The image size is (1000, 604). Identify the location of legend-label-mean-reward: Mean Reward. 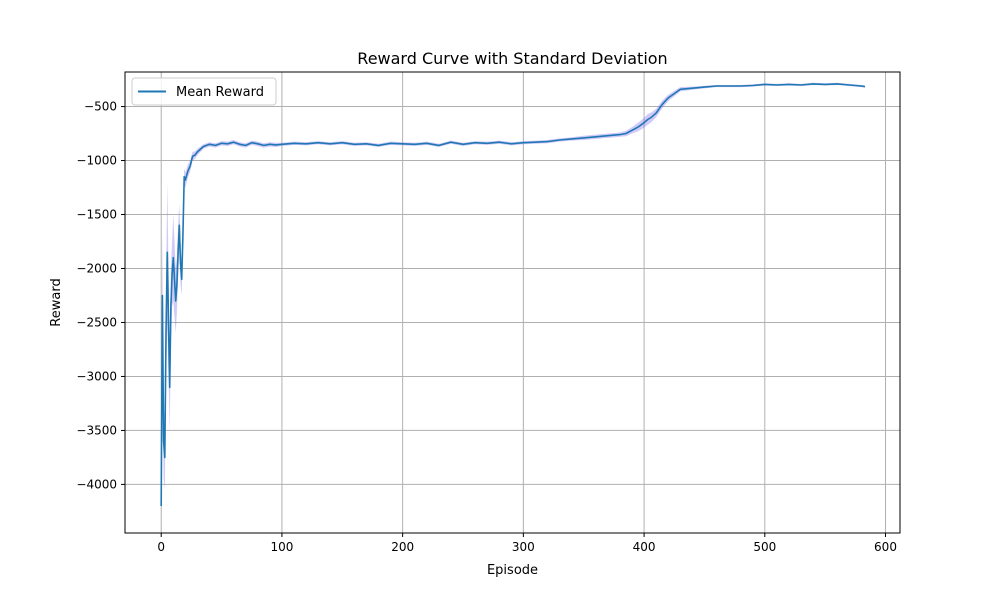
(220, 92).